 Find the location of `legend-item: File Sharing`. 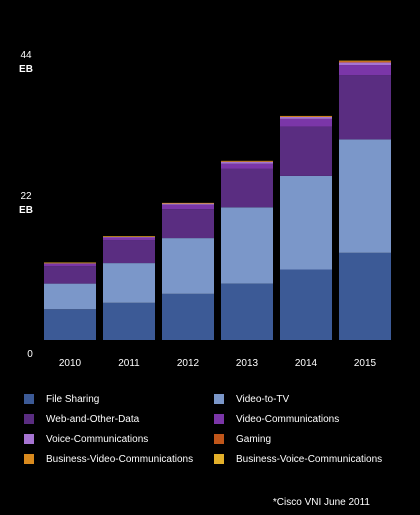

legend-item: File Sharing is located at coordinates (119, 399).